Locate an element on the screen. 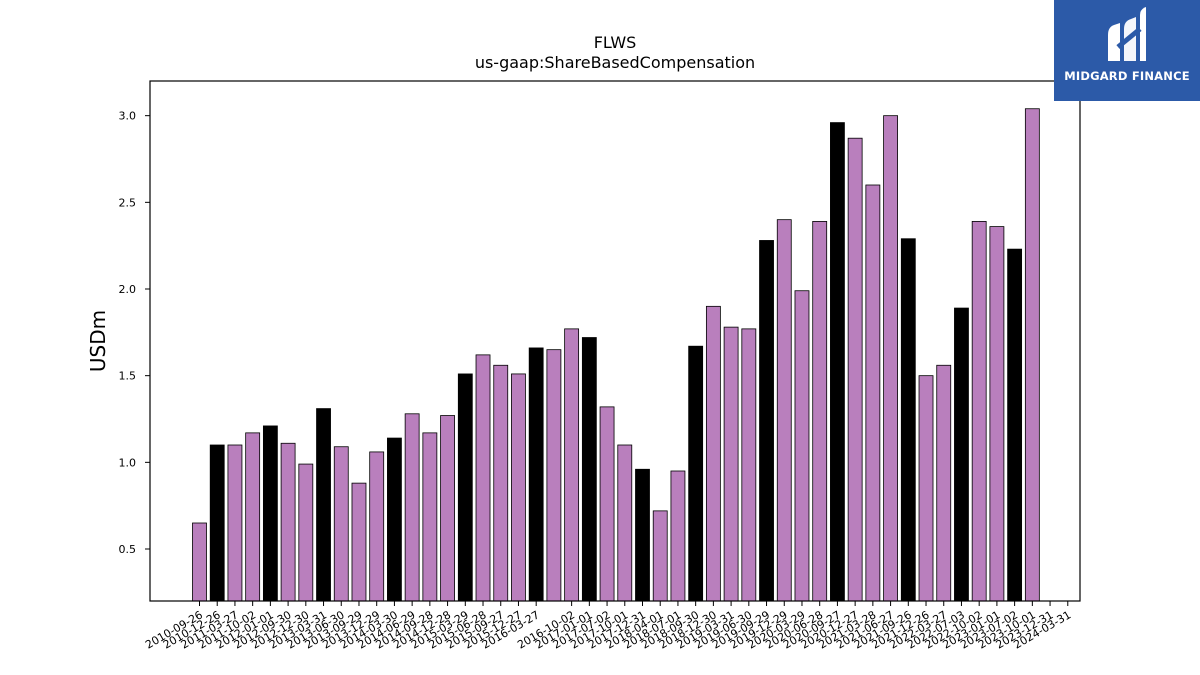  midgard-logo-icon is located at coordinates (1127, 34).